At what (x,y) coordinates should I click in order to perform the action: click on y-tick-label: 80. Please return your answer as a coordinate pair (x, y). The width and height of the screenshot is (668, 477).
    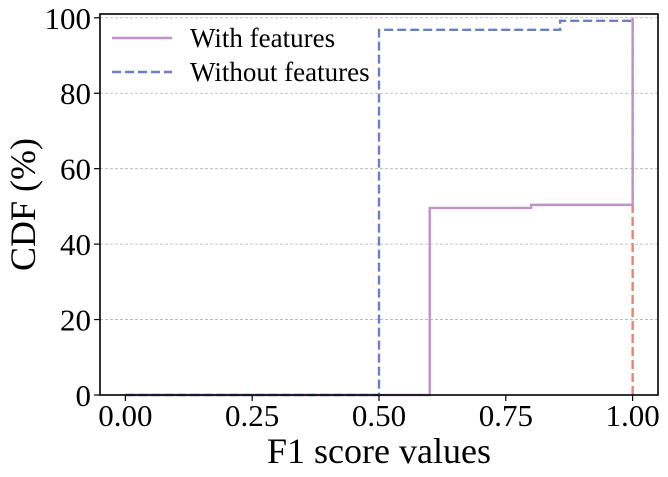
    Looking at the image, I should click on (75, 93).